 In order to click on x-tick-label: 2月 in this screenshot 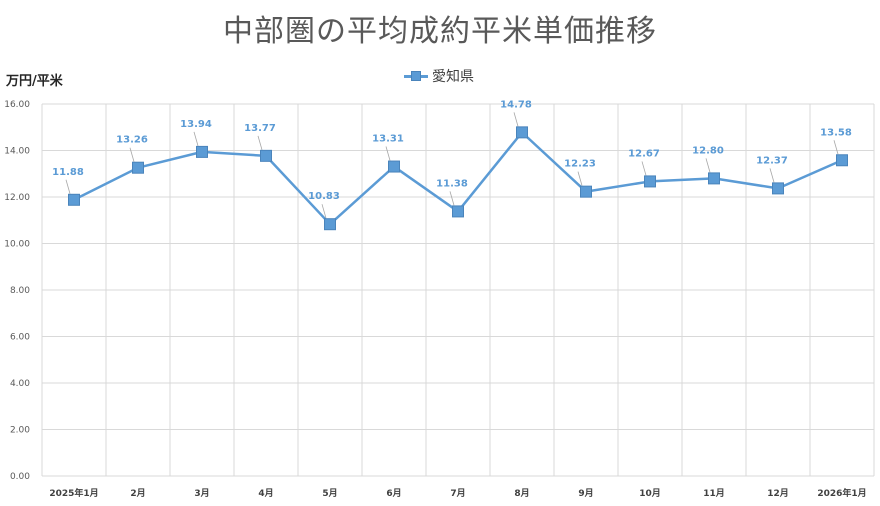, I will do `click(137, 493)`.